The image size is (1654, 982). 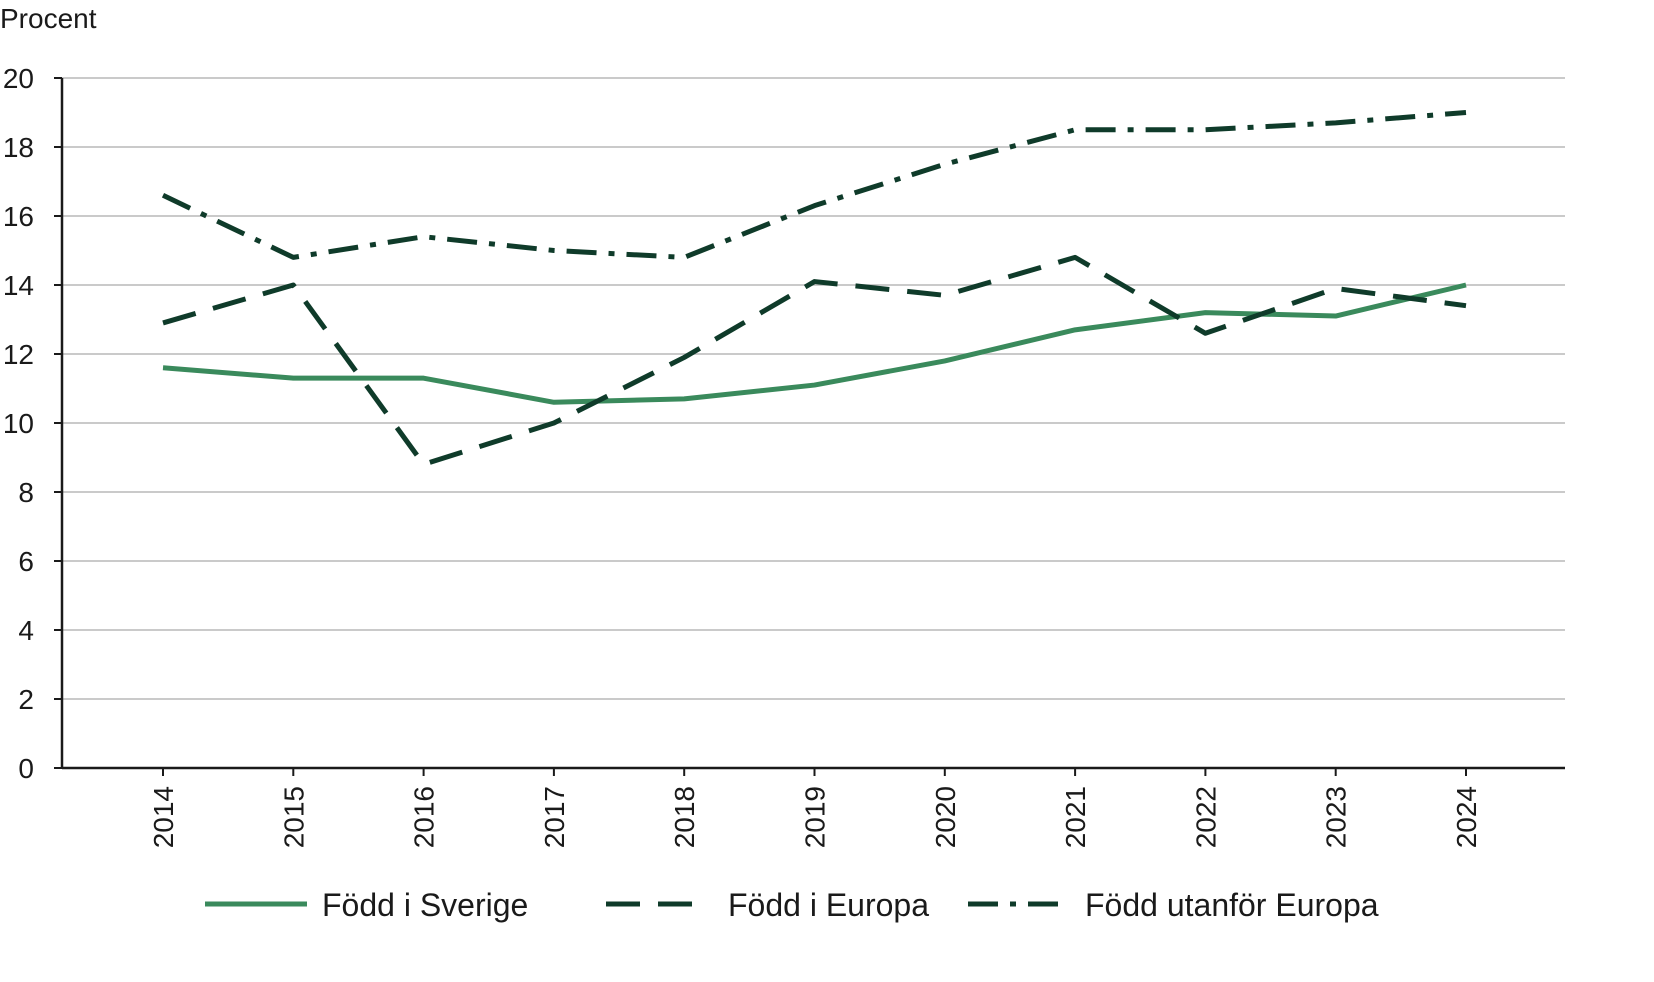 I want to click on x-tick-label: 2022, so click(x=1205, y=817).